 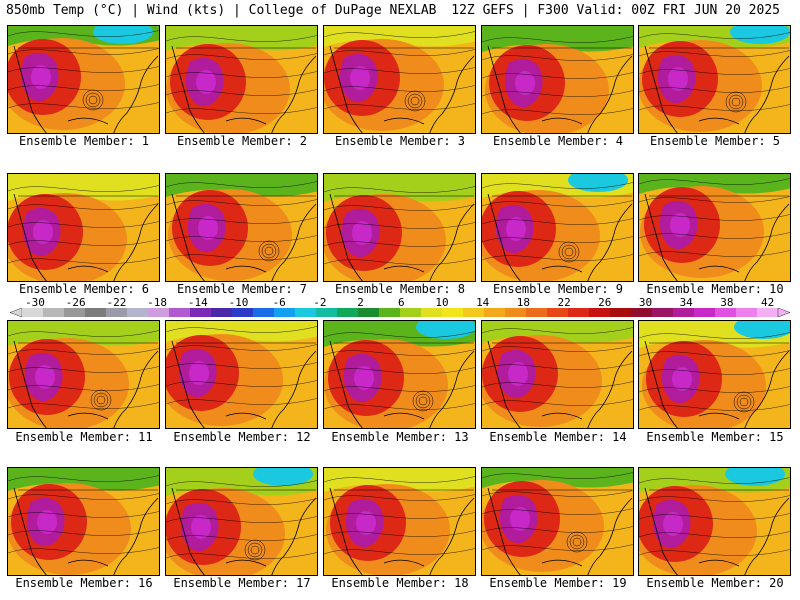 What do you see at coordinates (238, 302) in the screenshot?
I see `colorbar-tick-label: -10` at bounding box center [238, 302].